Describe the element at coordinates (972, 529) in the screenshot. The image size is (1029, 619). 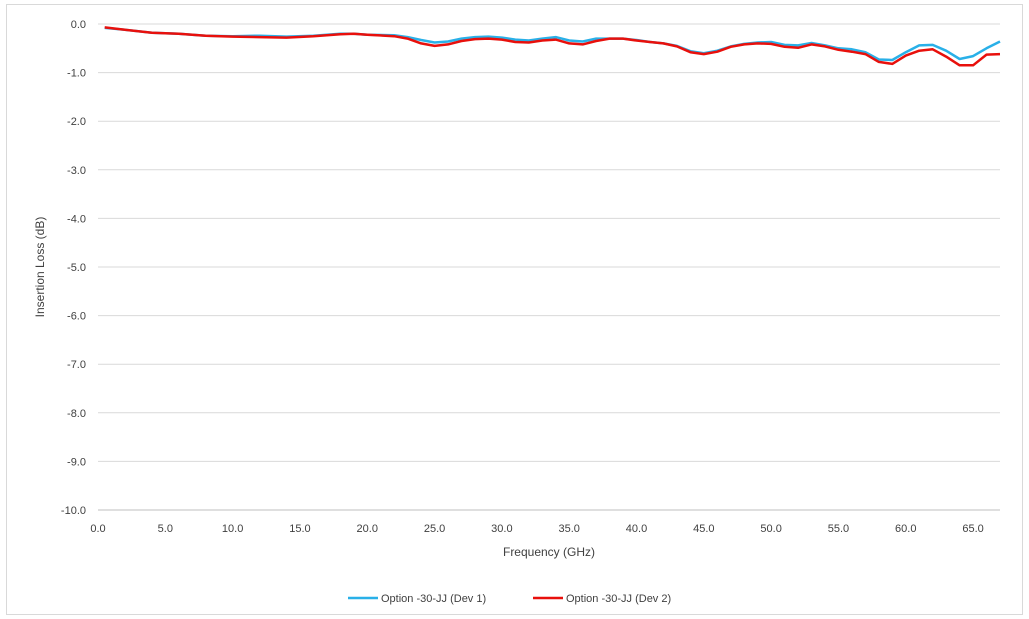
I see `x-tick-label: 65.0` at that location.